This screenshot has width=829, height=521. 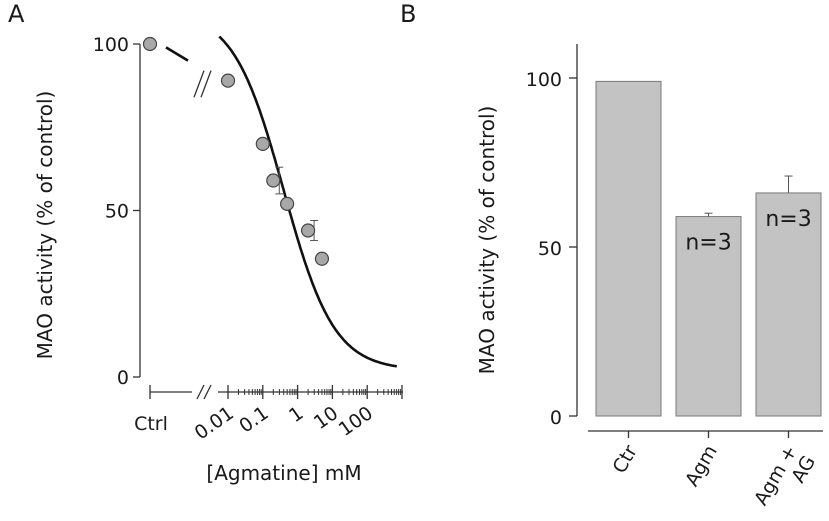 What do you see at coordinates (16, 14) in the screenshot?
I see `panel-a-letter: A` at bounding box center [16, 14].